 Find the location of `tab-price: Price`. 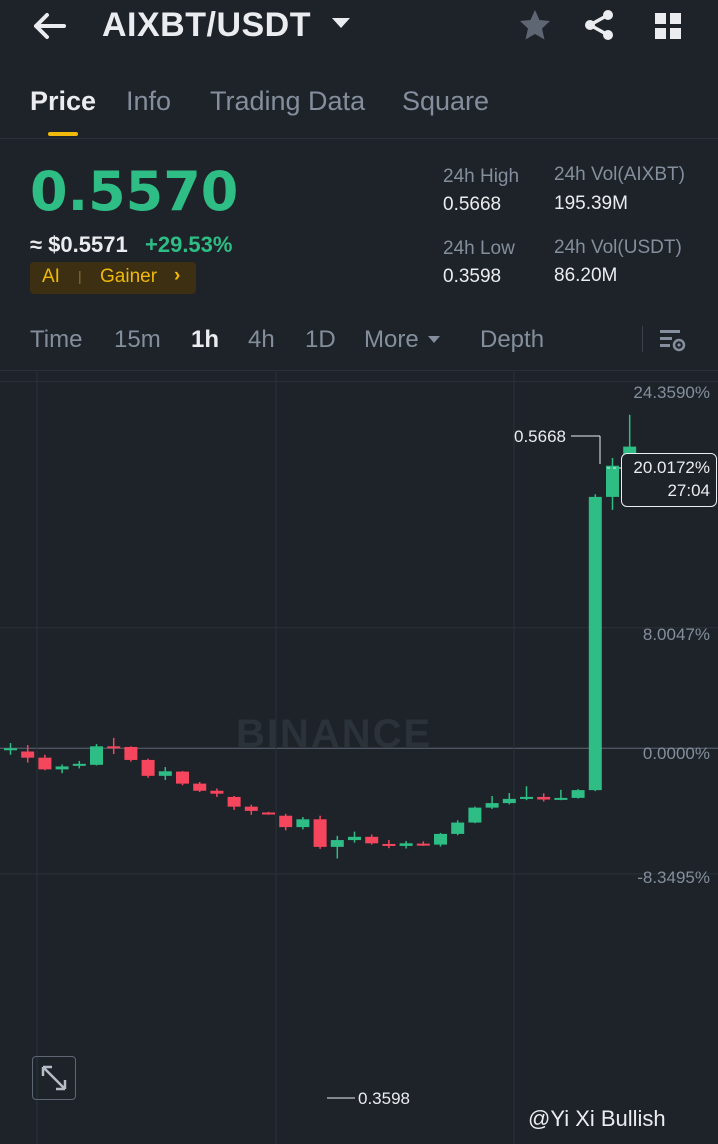

tab-price: Price is located at coordinates (63, 101).